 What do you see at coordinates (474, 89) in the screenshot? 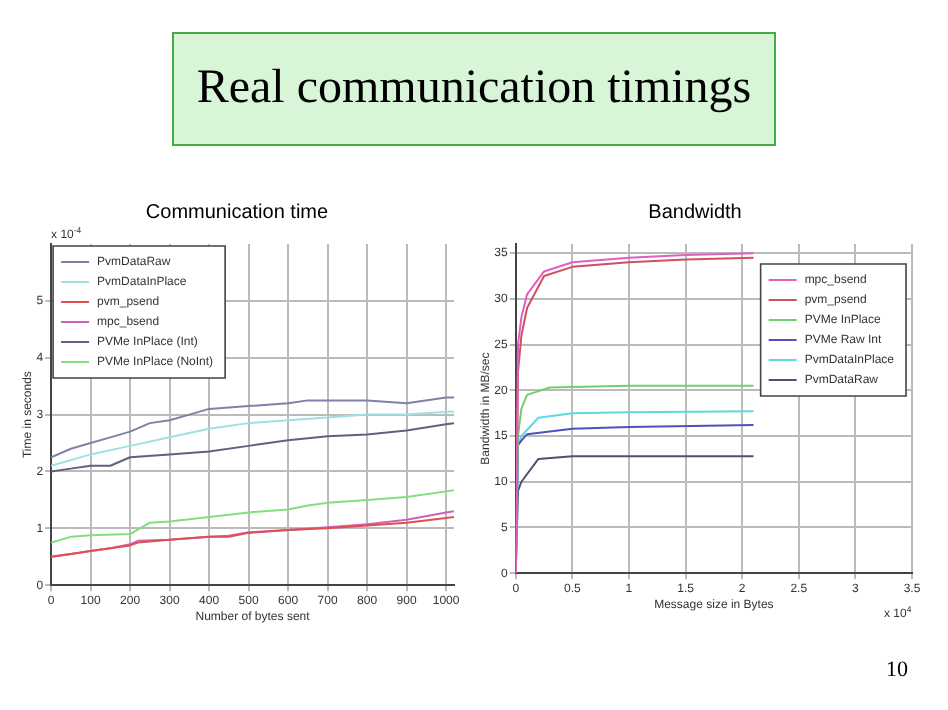
I see `text: Real communication timings` at bounding box center [474, 89].